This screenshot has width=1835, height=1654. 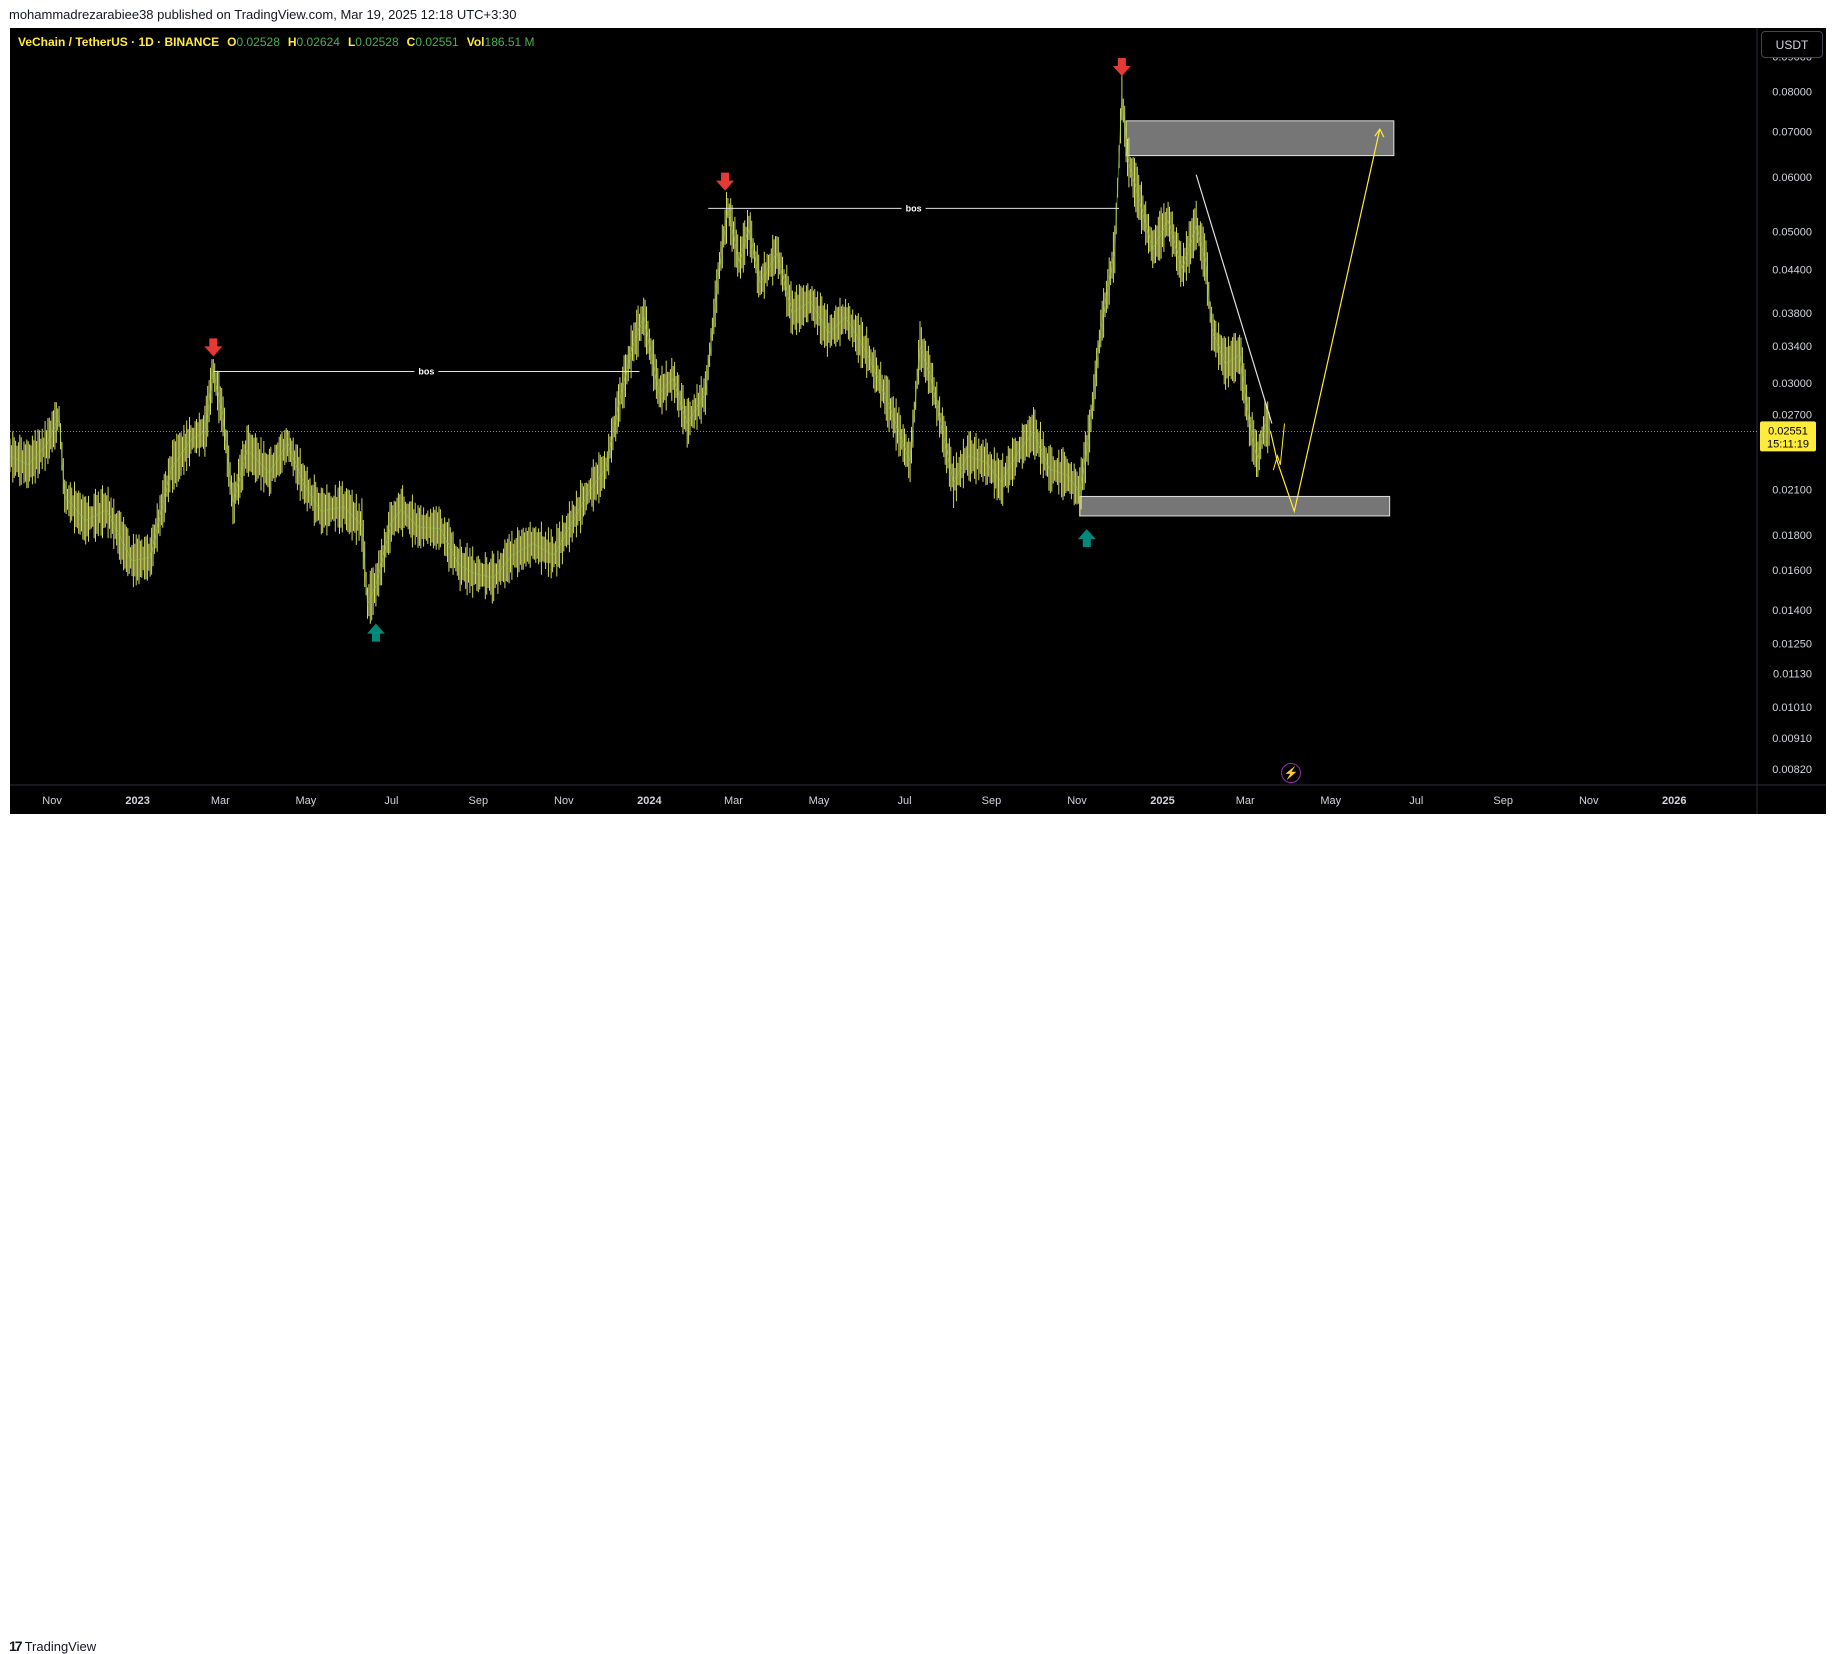 I want to click on low-label: L, so click(x=351, y=42).